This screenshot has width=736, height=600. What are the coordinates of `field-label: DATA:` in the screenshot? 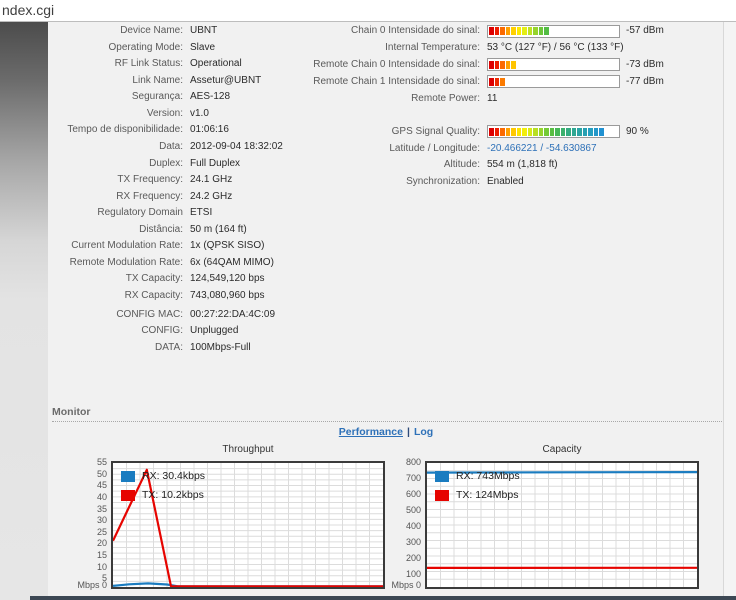 It's located at (169, 347).